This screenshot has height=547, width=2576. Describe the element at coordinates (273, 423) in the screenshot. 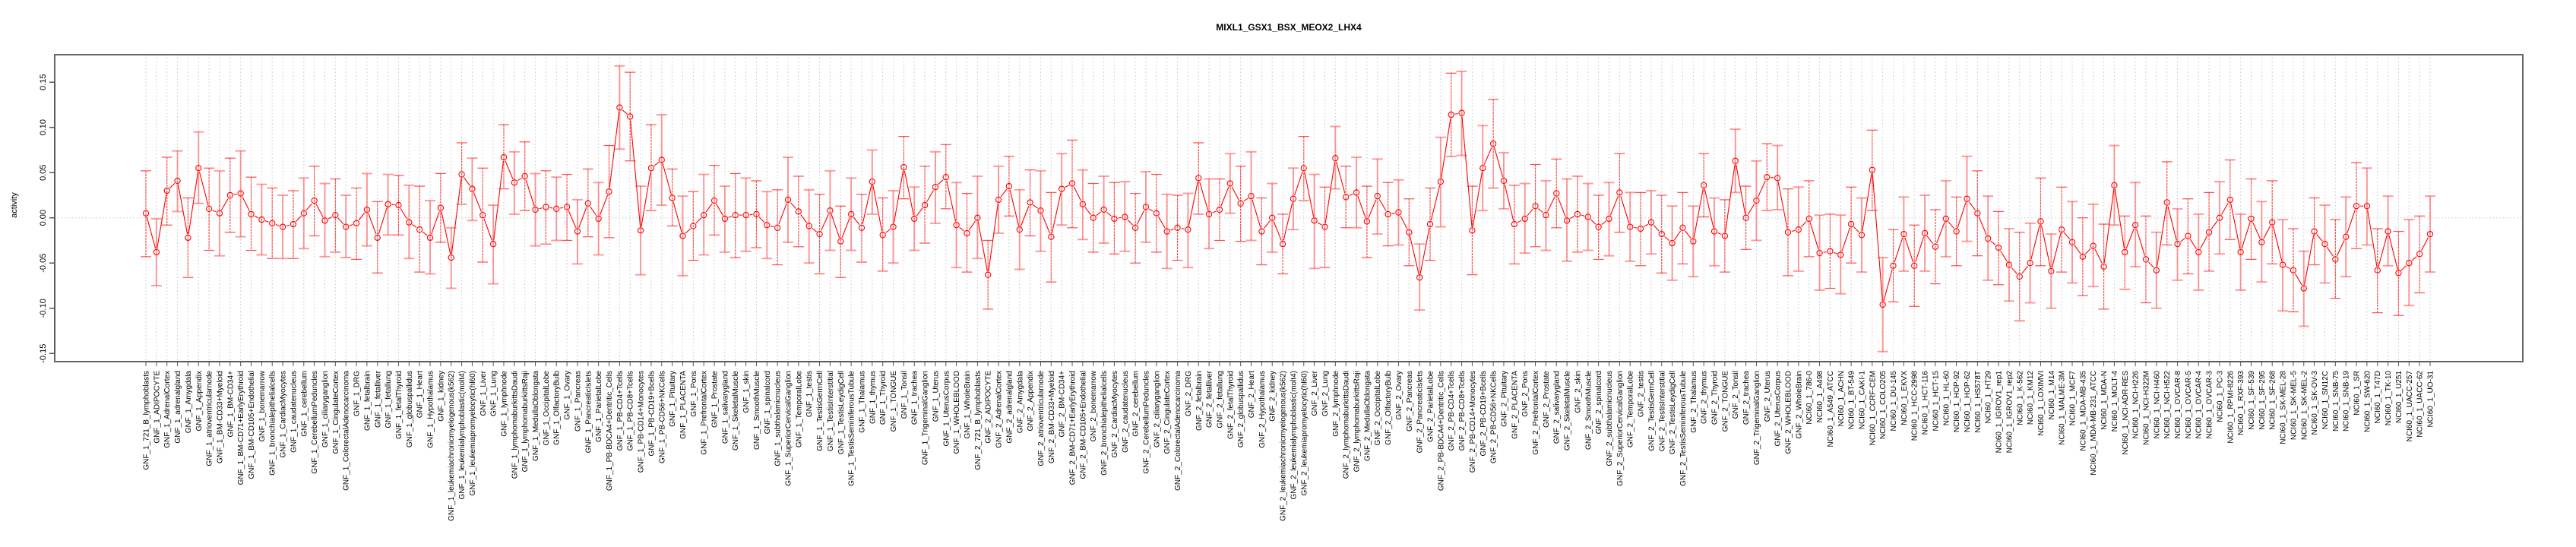

I see `x-tick-label: GNF_1_bronchialepithelialcells` at that location.